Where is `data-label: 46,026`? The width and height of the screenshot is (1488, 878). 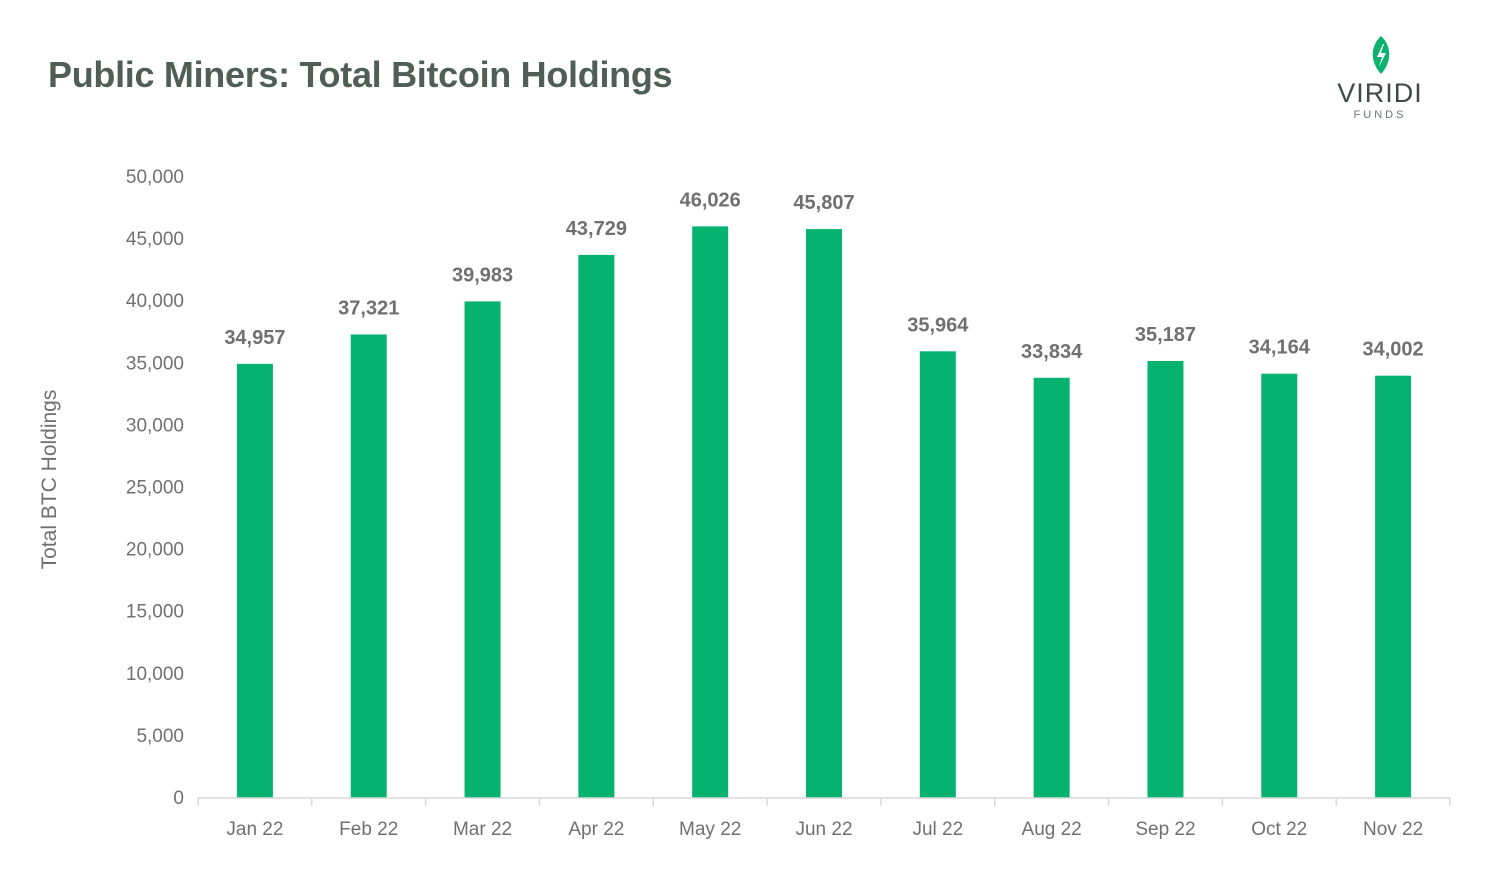
data-label: 46,026 is located at coordinates (710, 200).